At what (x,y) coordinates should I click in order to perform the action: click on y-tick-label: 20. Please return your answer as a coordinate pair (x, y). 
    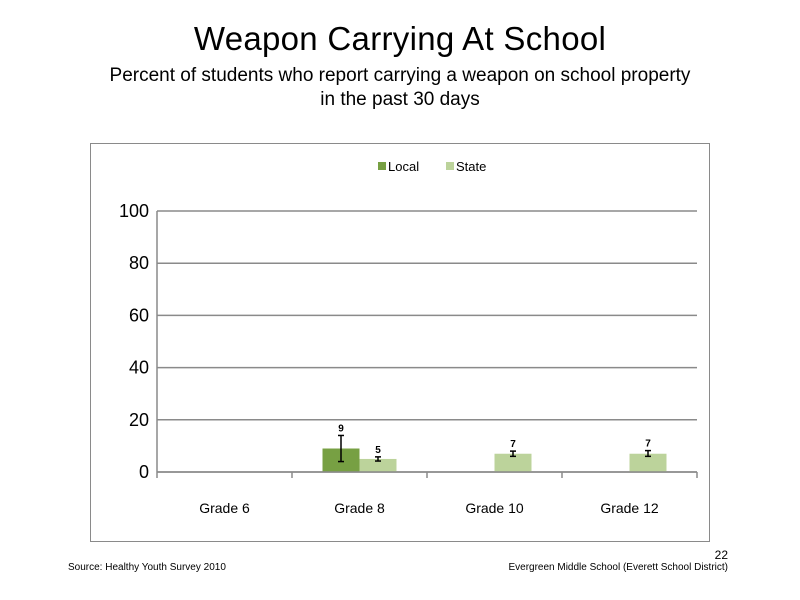
    Looking at the image, I should click on (139, 420).